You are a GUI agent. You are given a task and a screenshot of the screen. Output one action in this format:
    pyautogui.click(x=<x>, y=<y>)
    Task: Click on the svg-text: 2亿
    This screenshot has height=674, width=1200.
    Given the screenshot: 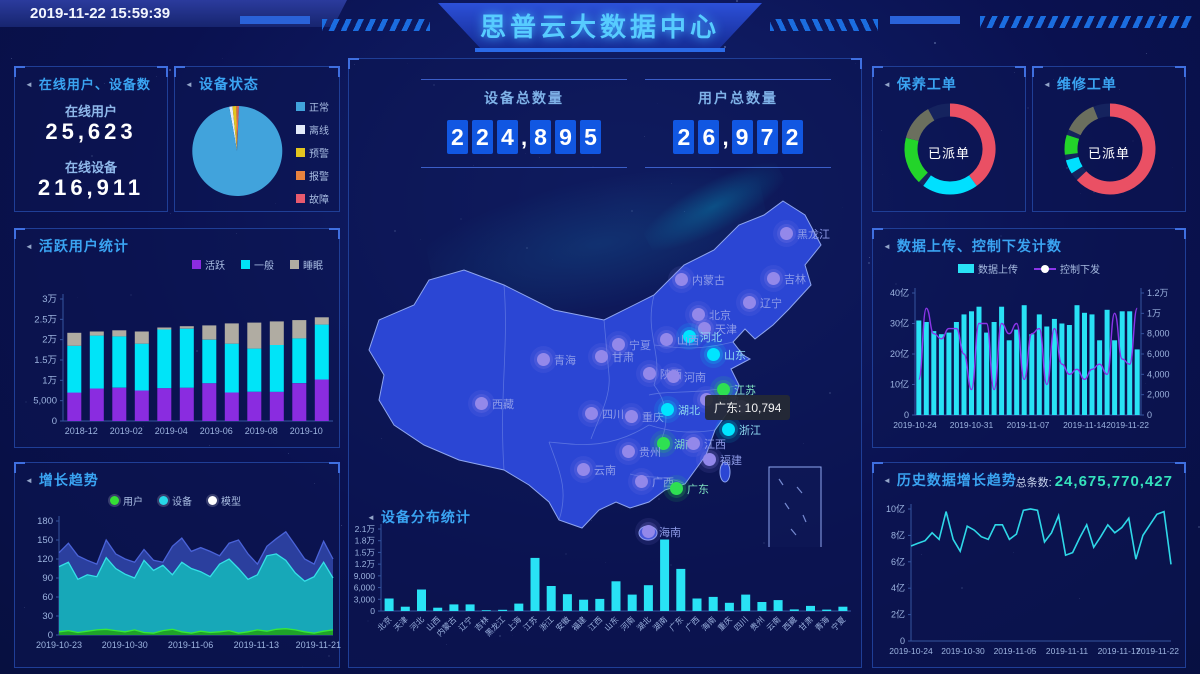 What is the action you would take?
    pyautogui.click(x=898, y=614)
    